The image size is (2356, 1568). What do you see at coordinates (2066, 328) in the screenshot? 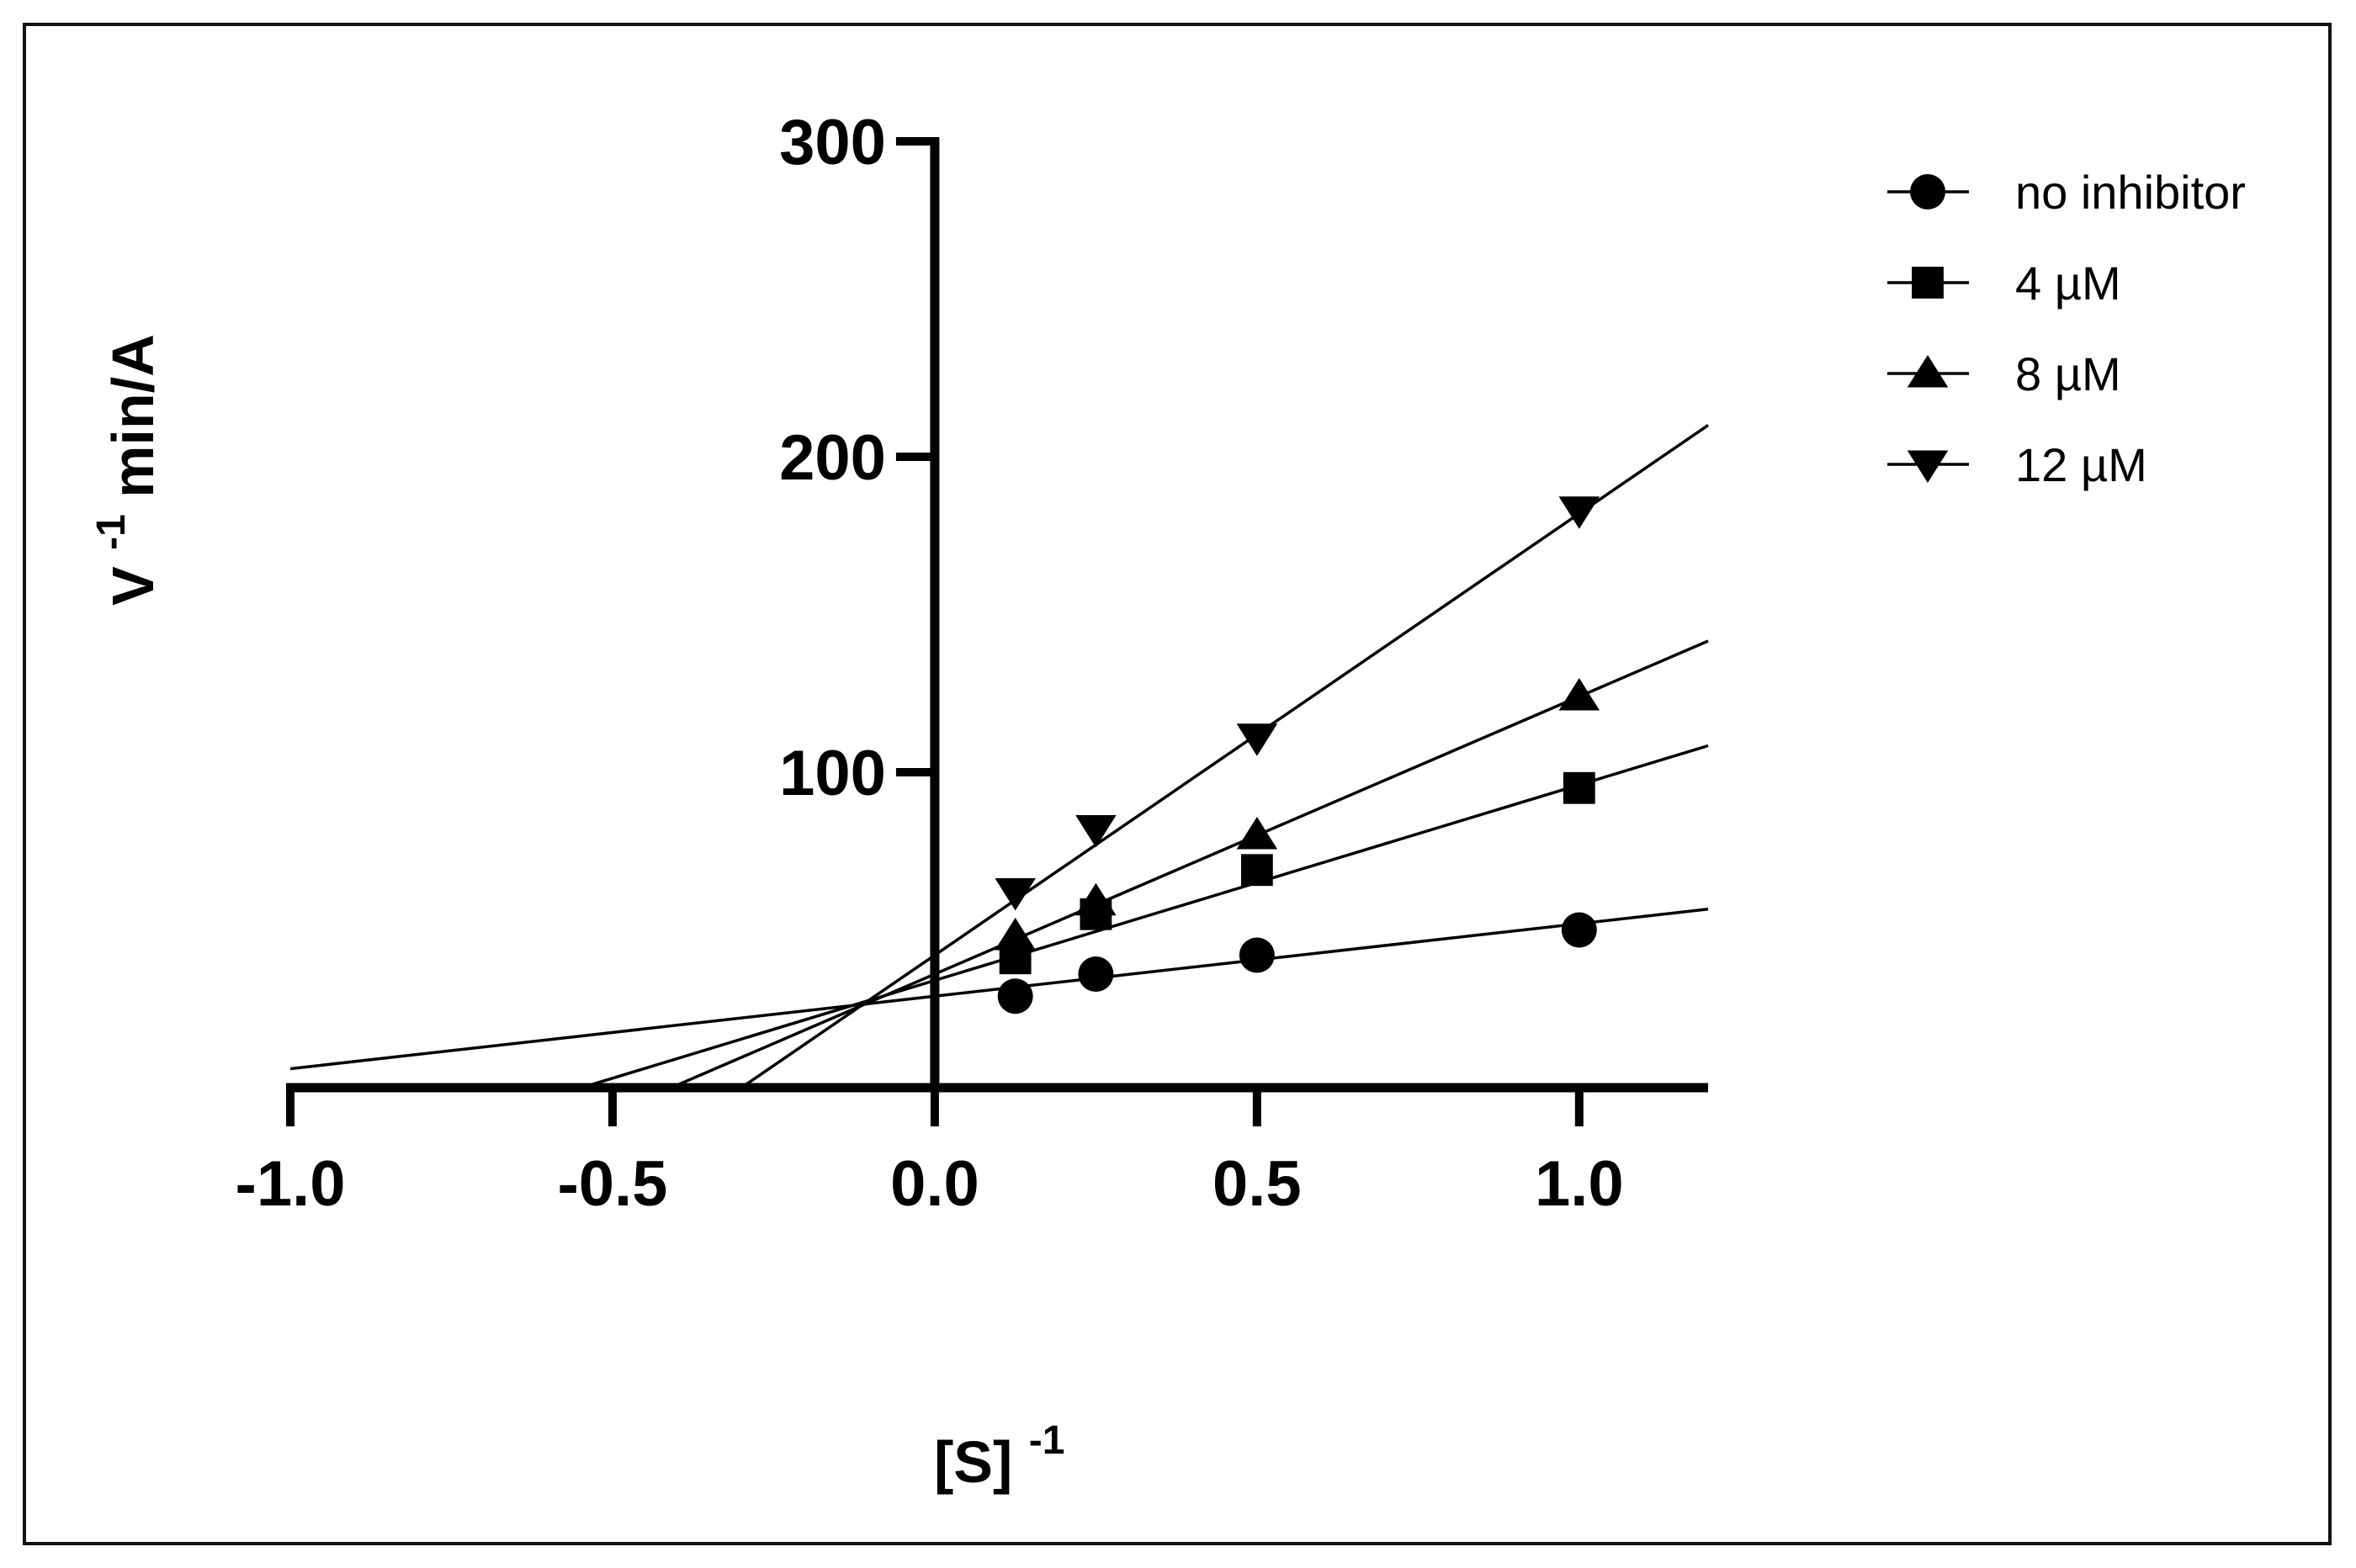
I see `legend: no inhibitor 4 µM 8 µM 12 µM` at bounding box center [2066, 328].